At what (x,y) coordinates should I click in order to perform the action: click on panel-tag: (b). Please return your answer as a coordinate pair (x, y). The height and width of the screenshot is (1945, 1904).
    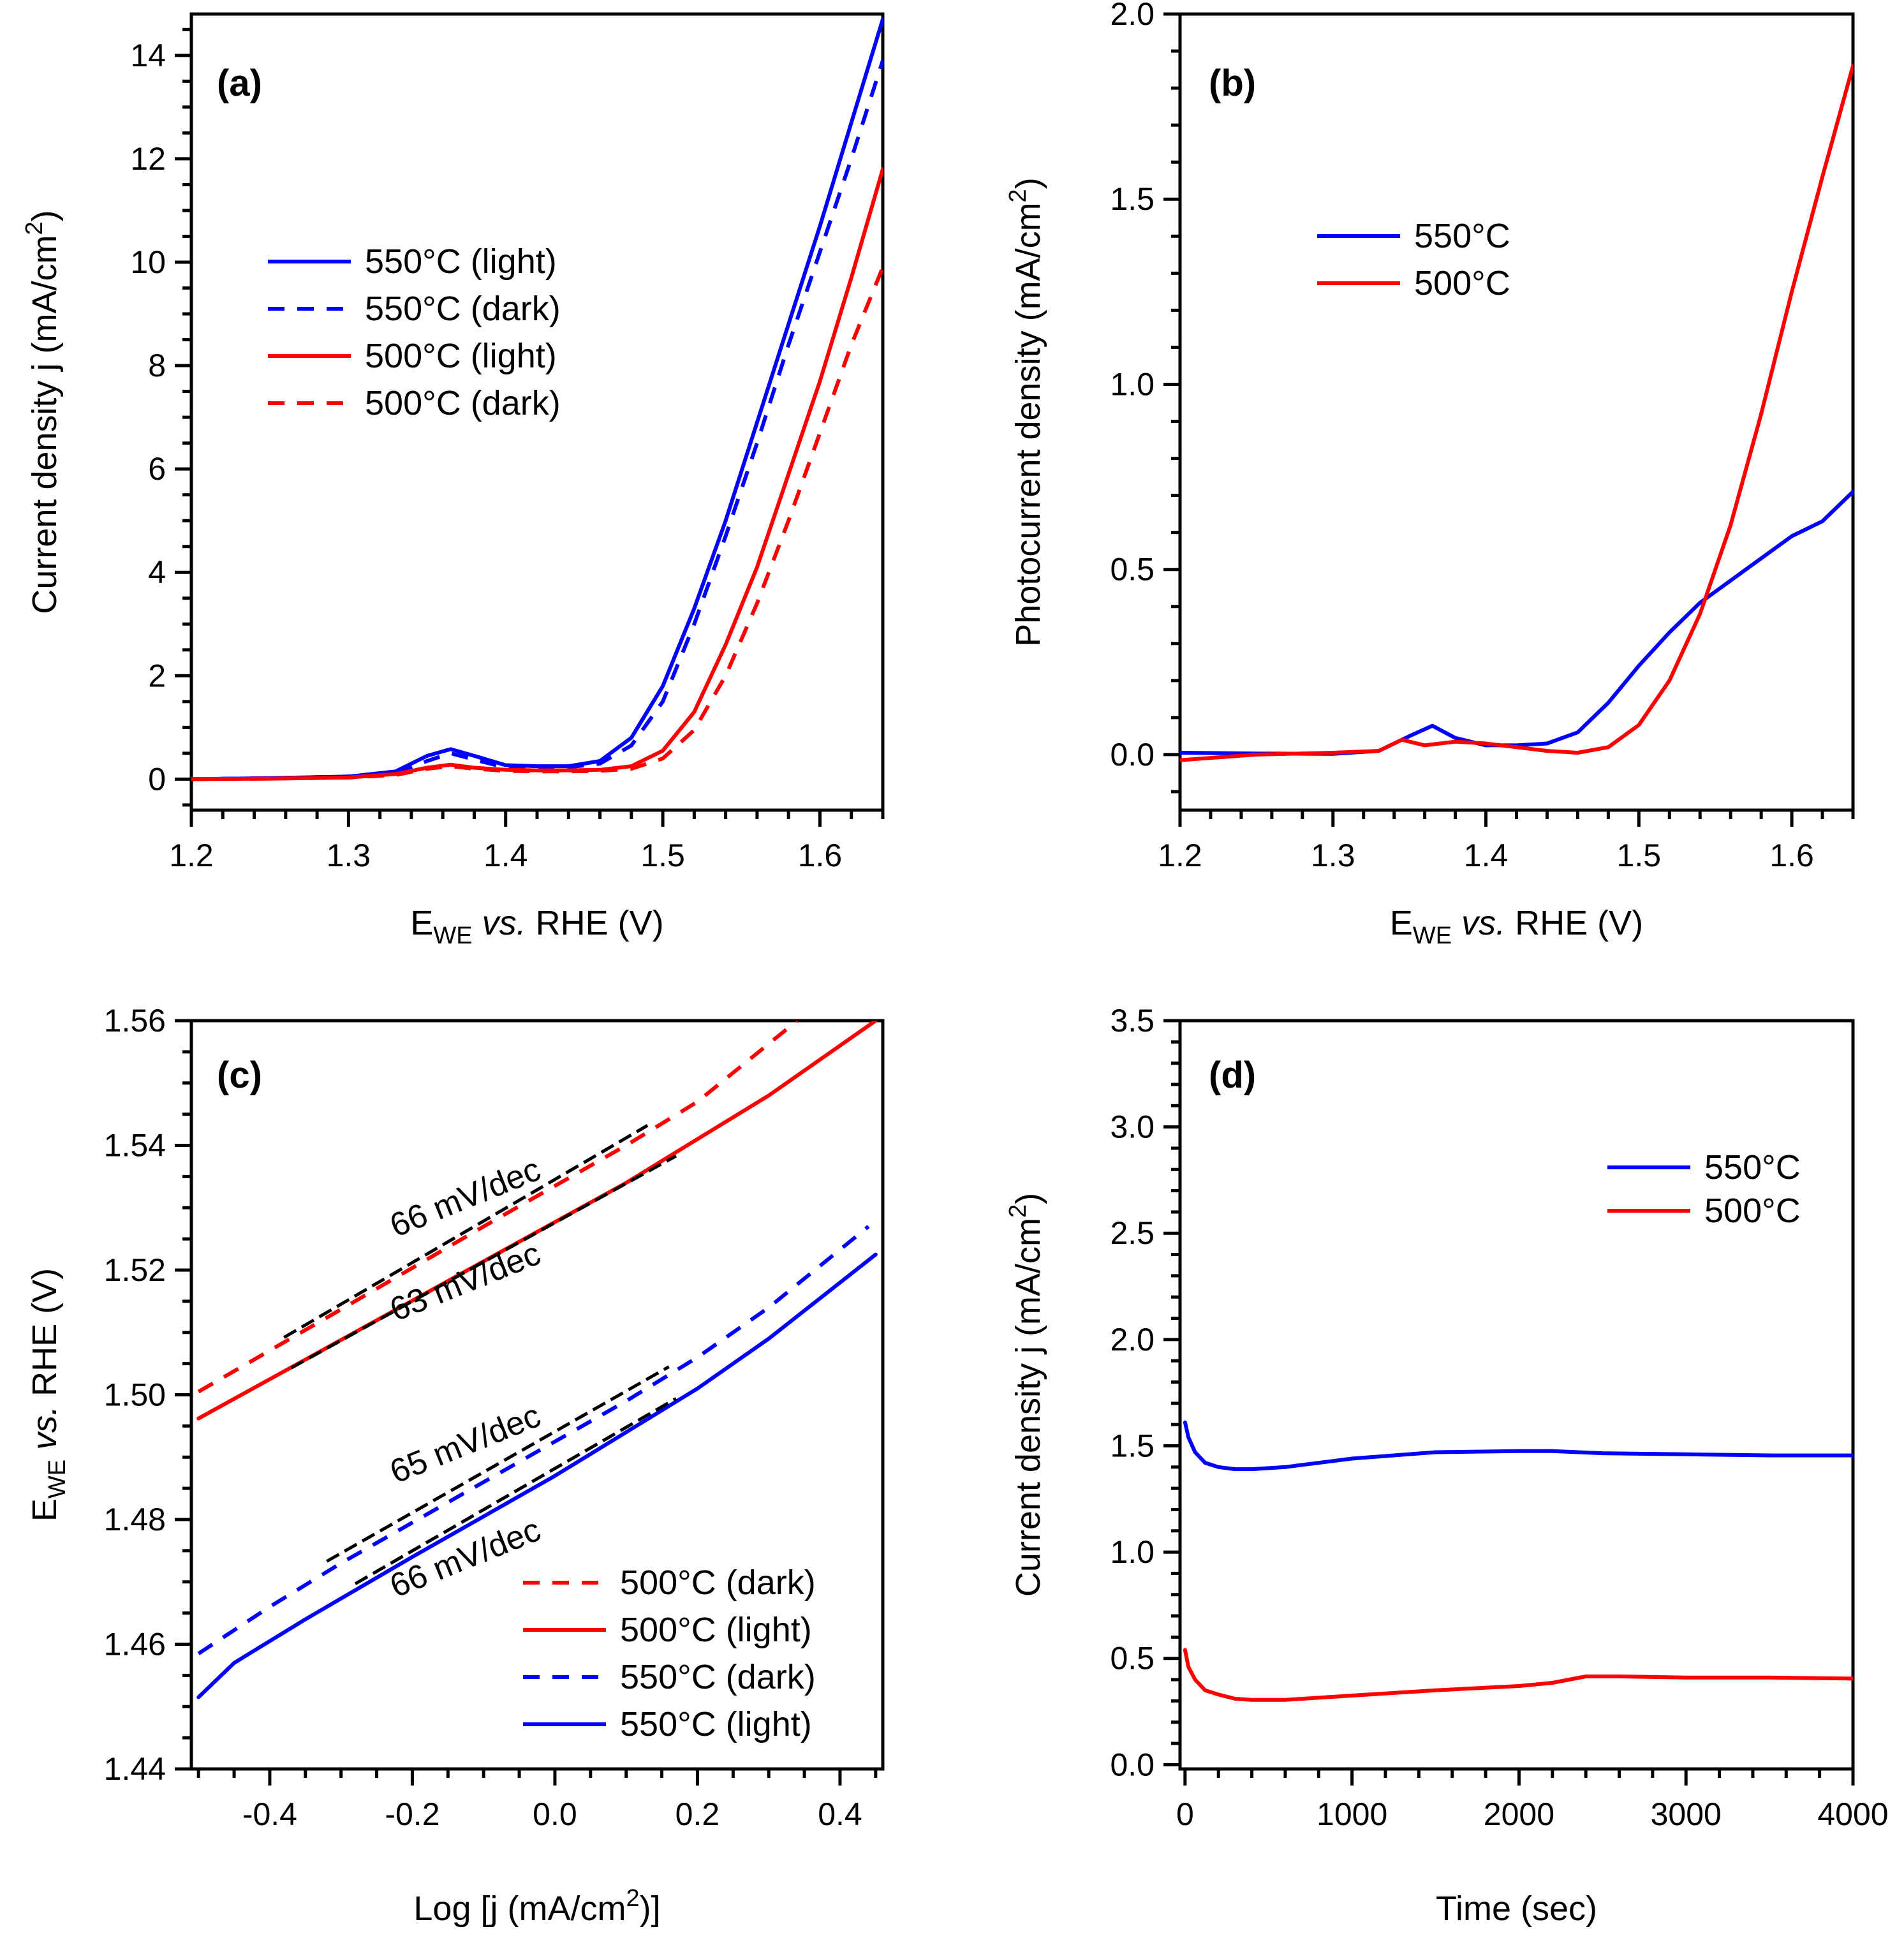
    Looking at the image, I should click on (1232, 84).